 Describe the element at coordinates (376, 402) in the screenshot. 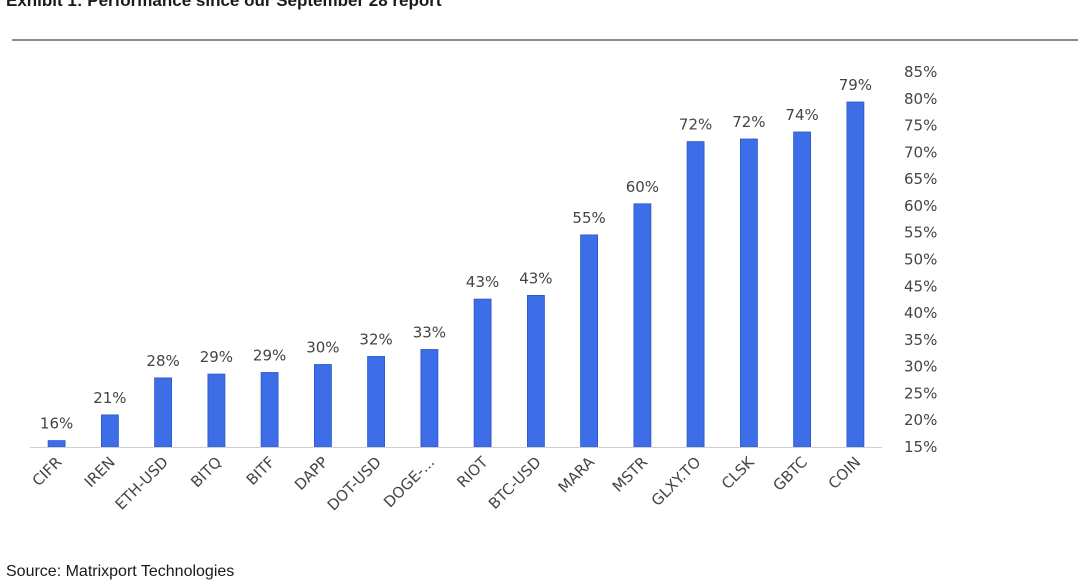

I see `bar-dot-usd` at that location.